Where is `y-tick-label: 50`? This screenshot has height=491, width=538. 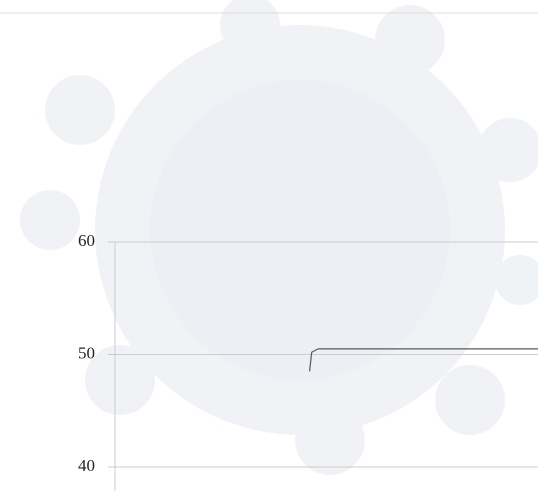
y-tick-label: 50 is located at coordinates (86, 352).